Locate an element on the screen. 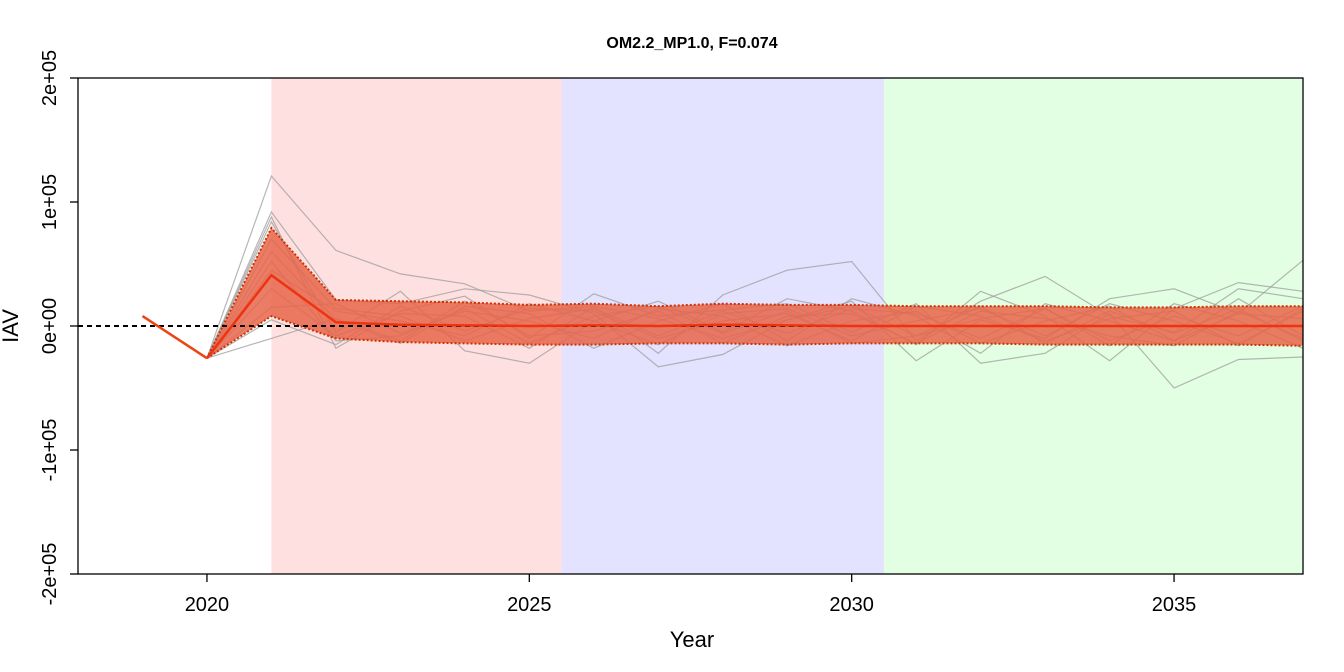 This screenshot has height=672, width=1344. y-tick-label-2: 0e+00 is located at coordinates (50, 326).